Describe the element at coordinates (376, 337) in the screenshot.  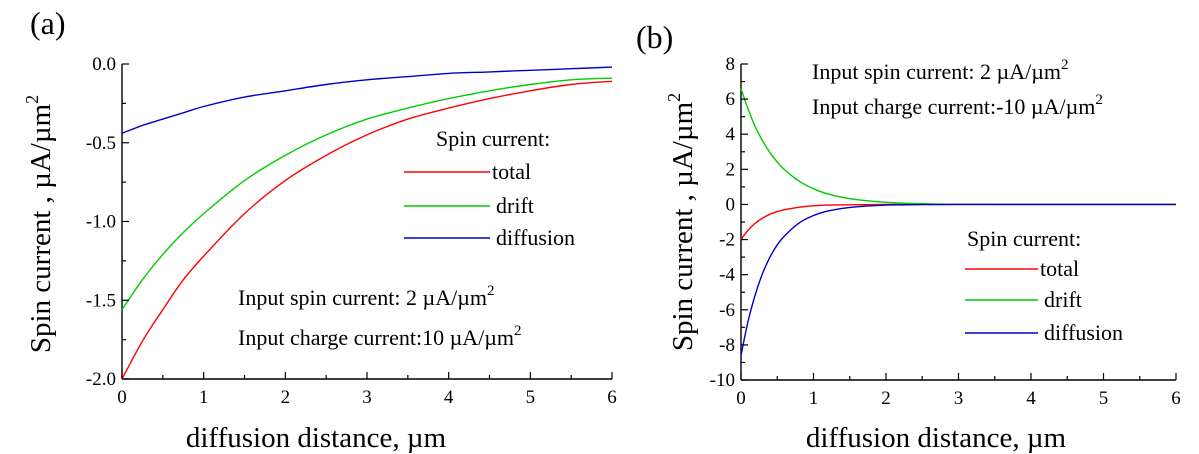
I see `annotation-text: Input charge current:10 µA/µm` at that location.